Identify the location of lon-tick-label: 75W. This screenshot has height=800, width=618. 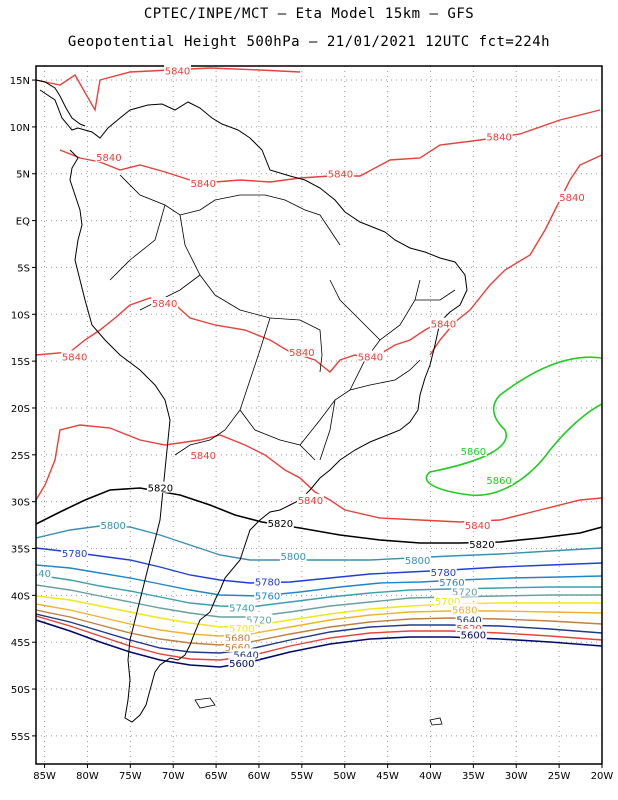
(130, 776).